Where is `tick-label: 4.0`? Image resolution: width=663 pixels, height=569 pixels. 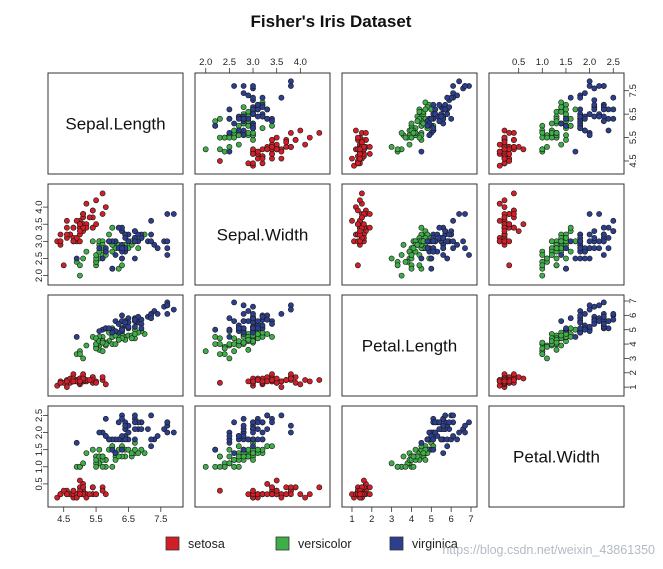 tick-label: 4.0 is located at coordinates (39, 207).